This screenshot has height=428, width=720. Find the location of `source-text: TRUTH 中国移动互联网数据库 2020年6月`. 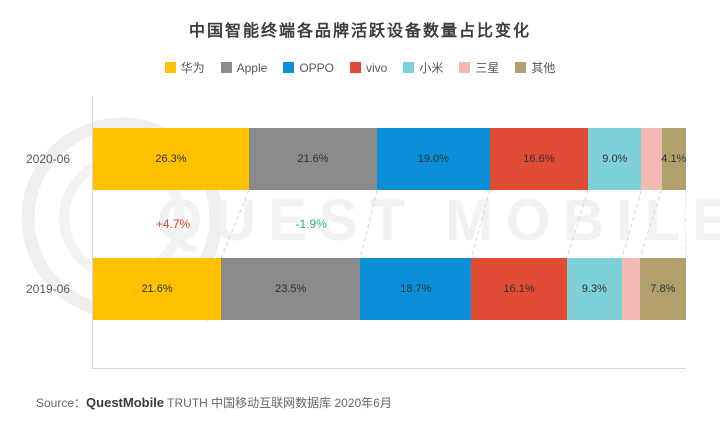

source-text: TRUTH 中国移动互联网数据库 2020年6月 is located at coordinates (278, 403).